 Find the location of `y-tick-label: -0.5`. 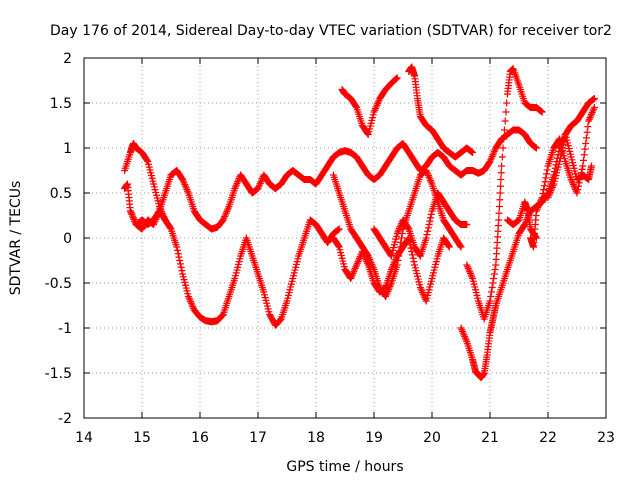

y-tick-label: -0.5 is located at coordinates (58, 284).